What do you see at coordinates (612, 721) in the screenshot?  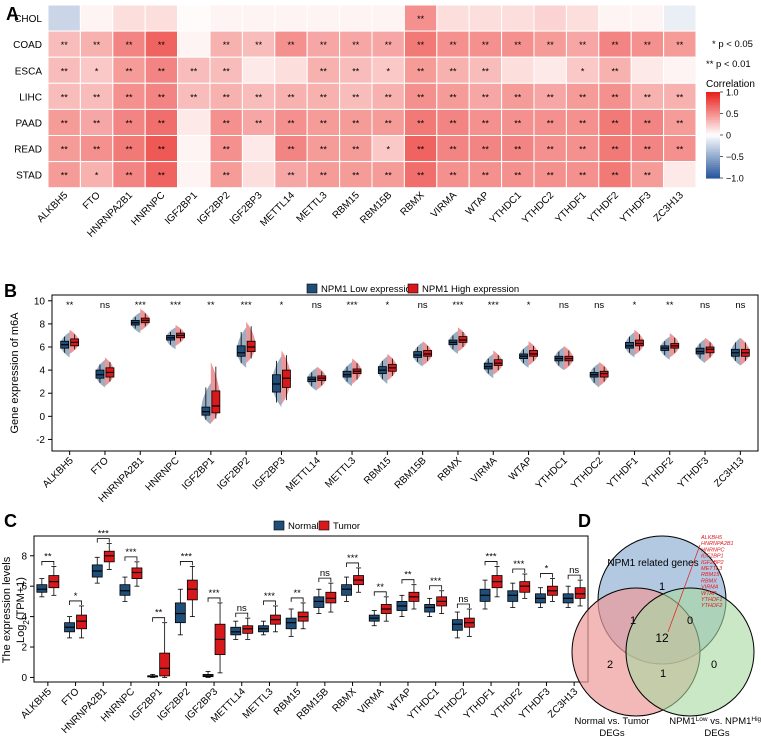 I see `venn-set-label: Normal vs. Tumor` at bounding box center [612, 721].